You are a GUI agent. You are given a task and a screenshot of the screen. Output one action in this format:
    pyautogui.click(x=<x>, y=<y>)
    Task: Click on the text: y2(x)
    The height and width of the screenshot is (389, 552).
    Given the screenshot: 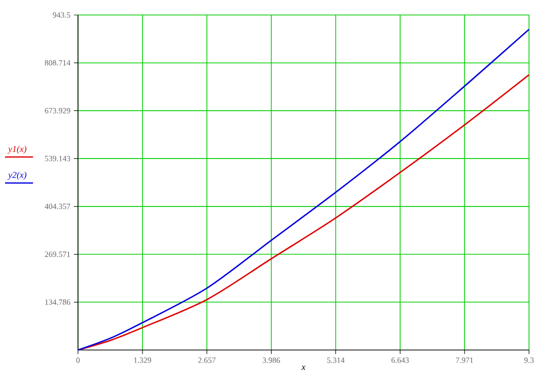 What is the action you would take?
    pyautogui.click(x=16, y=176)
    